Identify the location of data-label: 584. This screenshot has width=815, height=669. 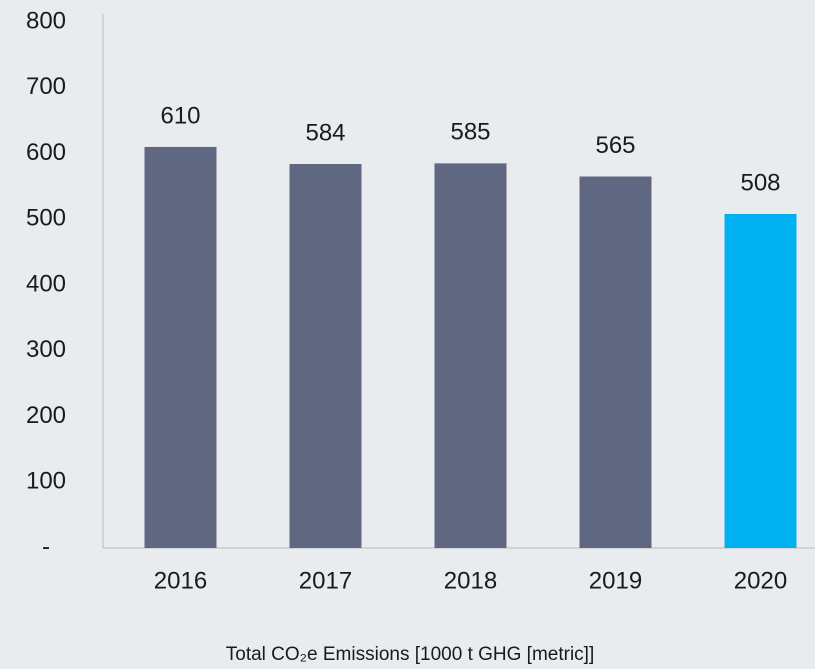
(325, 132).